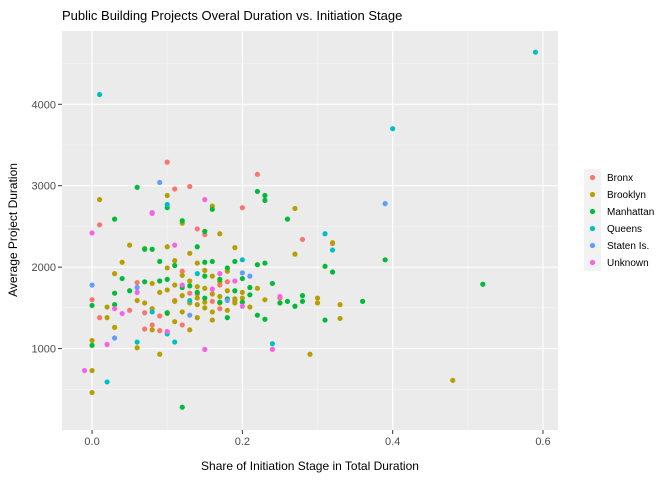 This screenshot has width=672, height=480. What do you see at coordinates (317, 439) in the screenshot?
I see `x-axis: 0.0 0.2 0.4 0.6` at bounding box center [317, 439].